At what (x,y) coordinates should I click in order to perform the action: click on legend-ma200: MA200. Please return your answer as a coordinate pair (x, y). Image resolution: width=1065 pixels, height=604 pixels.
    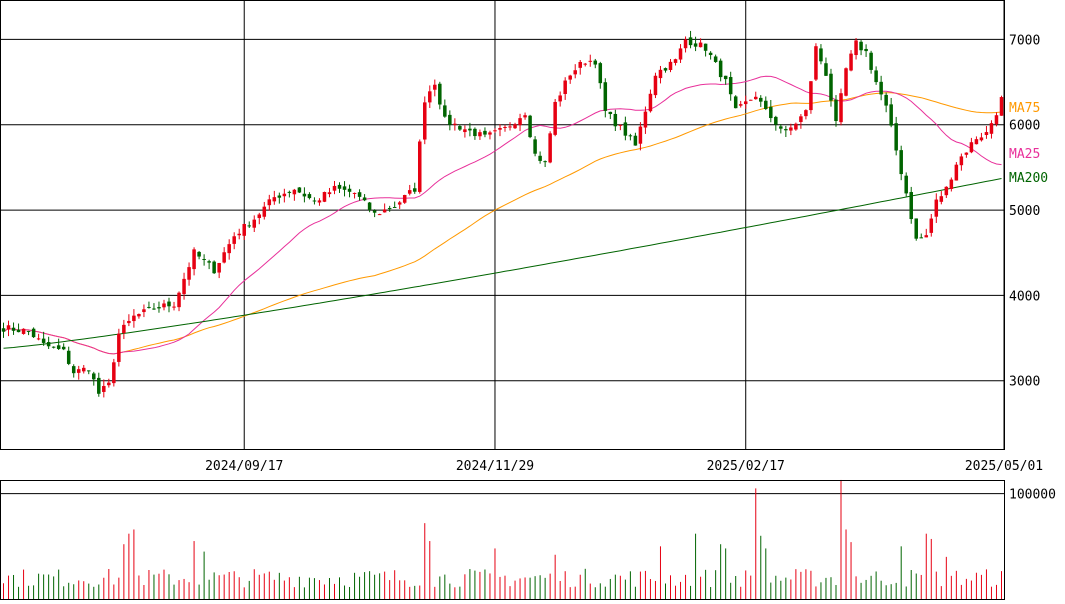
    Looking at the image, I should click on (1028, 178).